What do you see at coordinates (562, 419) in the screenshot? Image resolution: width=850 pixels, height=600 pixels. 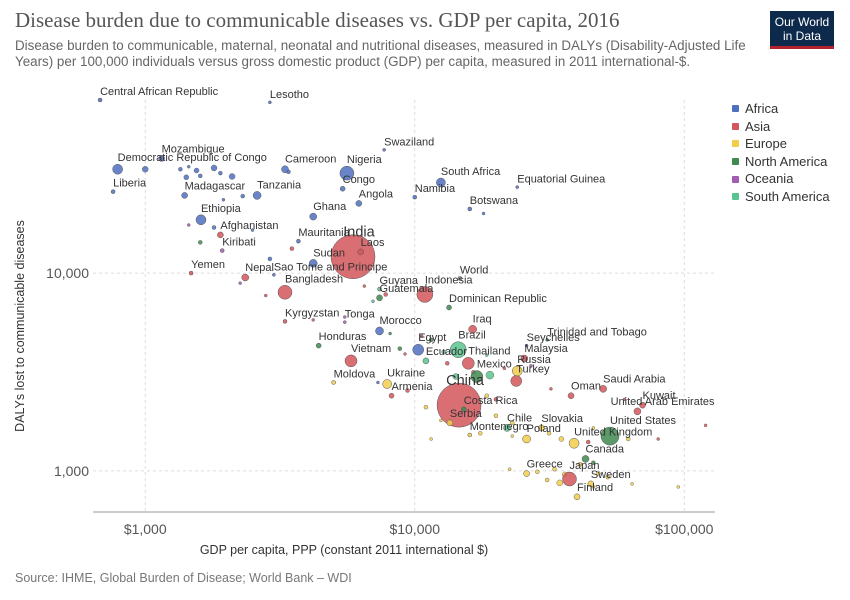 I see `data-label: Slovakia` at bounding box center [562, 419].